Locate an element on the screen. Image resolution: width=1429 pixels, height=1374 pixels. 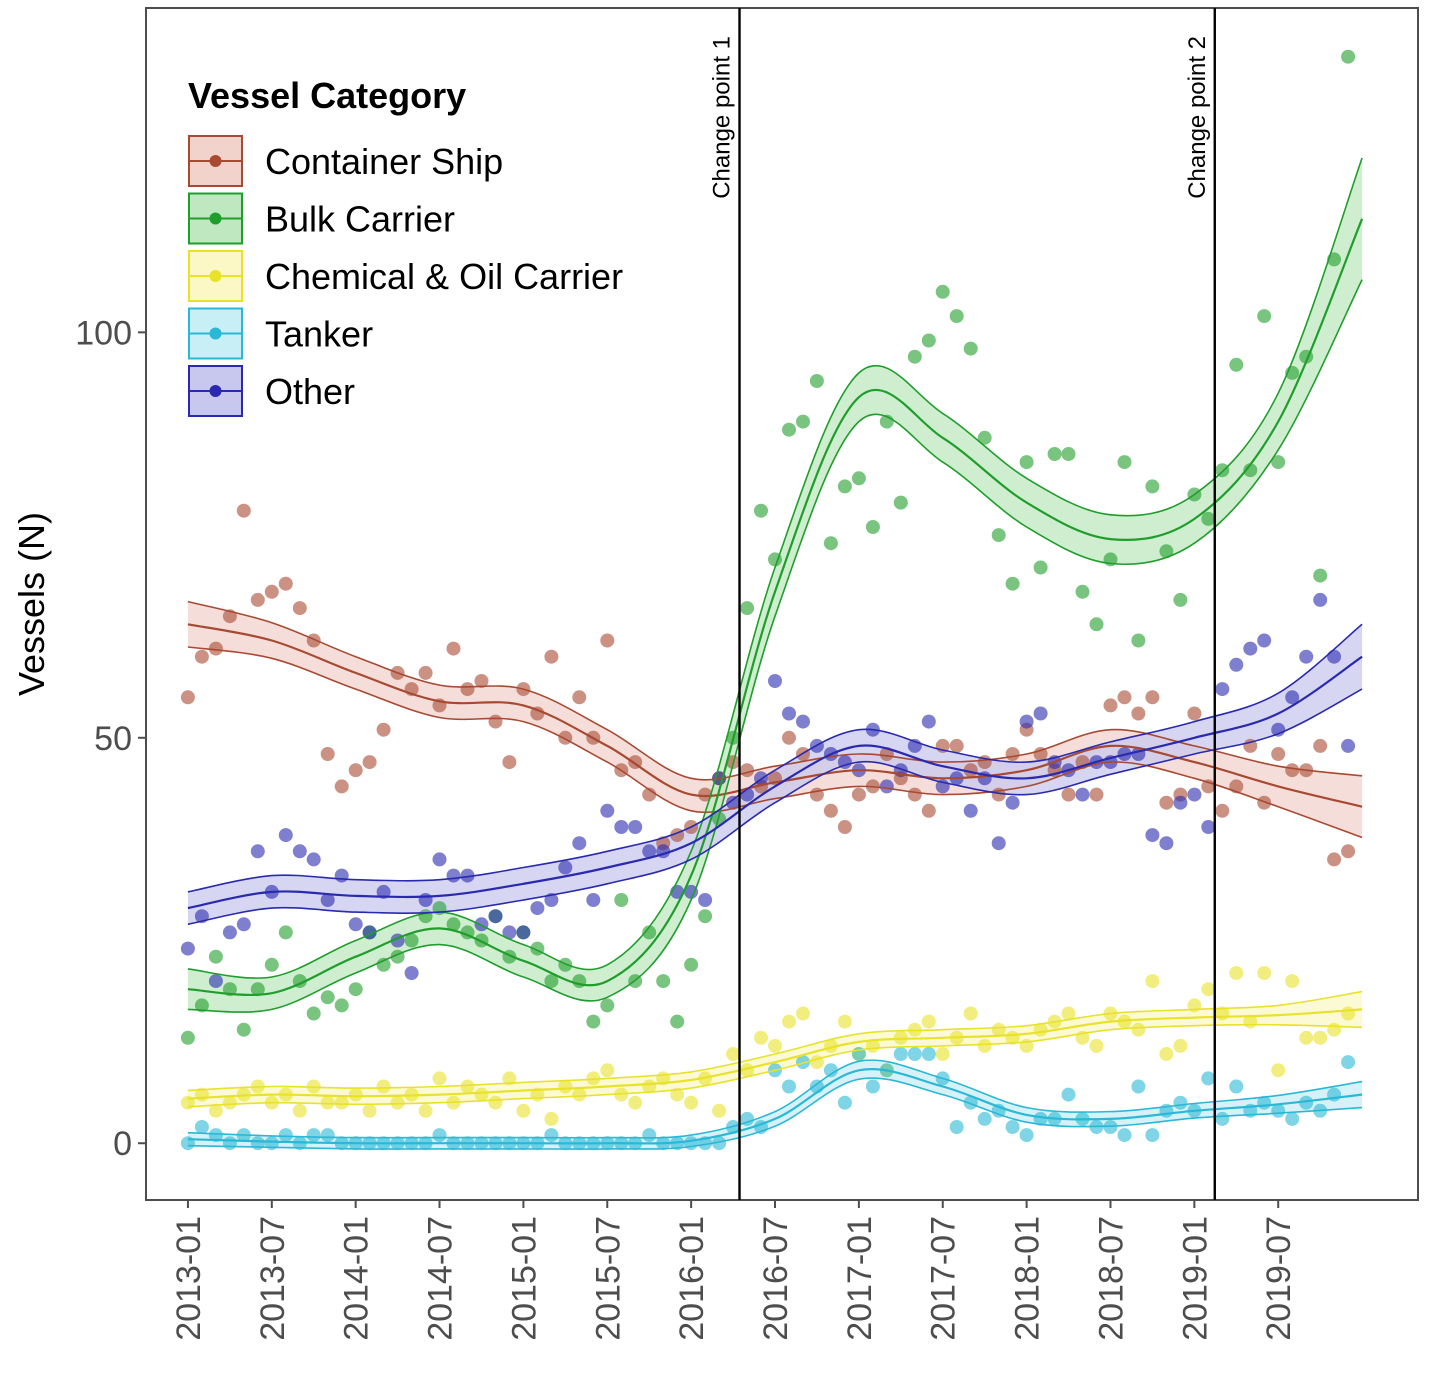
y-axis-title: Vessels (N) is located at coordinates (31, 604).